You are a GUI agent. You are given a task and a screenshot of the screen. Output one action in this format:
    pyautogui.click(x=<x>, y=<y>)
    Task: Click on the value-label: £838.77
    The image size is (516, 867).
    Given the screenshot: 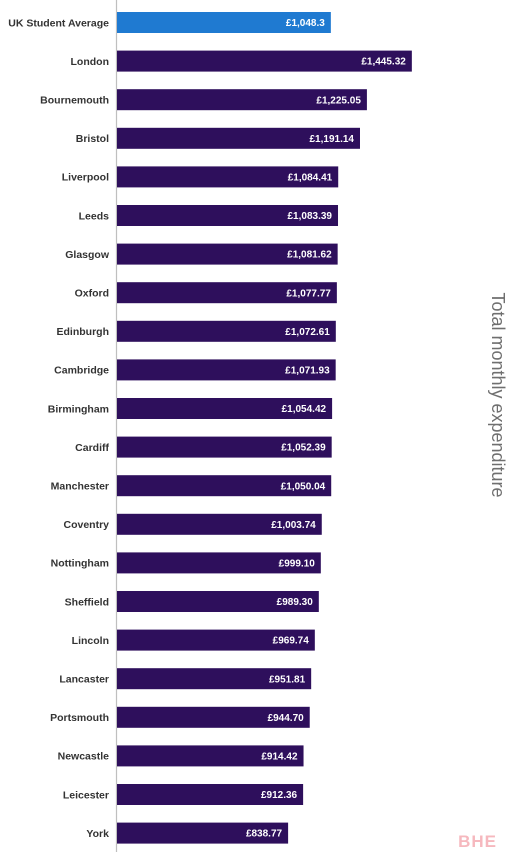 What is the action you would take?
    pyautogui.click(x=264, y=834)
    